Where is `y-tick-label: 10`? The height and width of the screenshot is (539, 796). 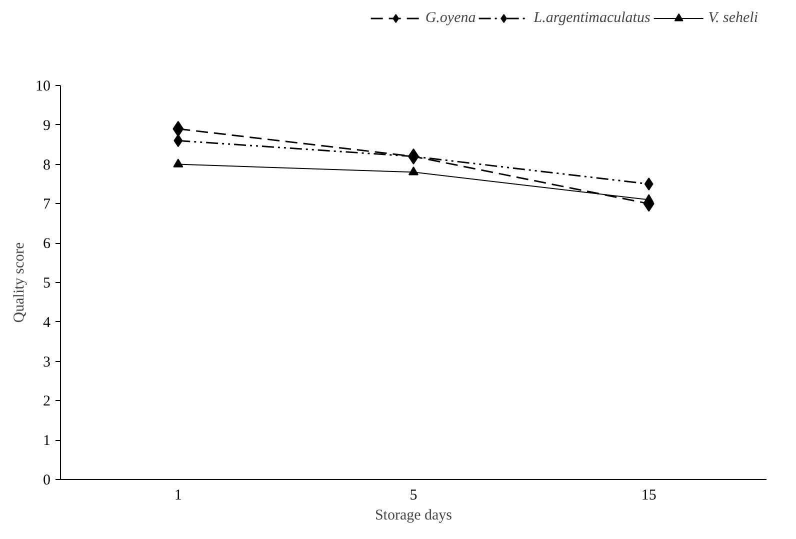 y-tick-label: 10 is located at coordinates (43, 86).